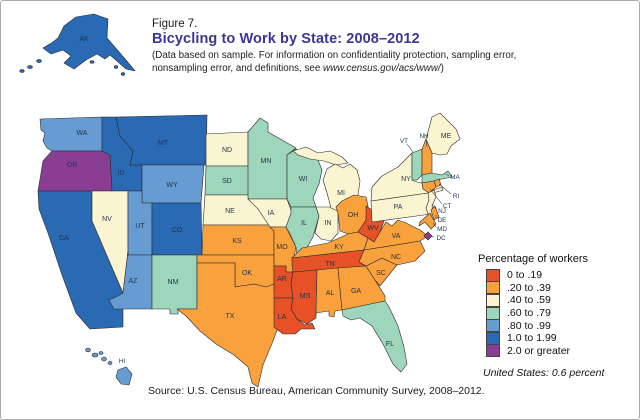  What do you see at coordinates (163, 143) in the screenshot?
I see `state-label-mt: MT` at bounding box center [163, 143].